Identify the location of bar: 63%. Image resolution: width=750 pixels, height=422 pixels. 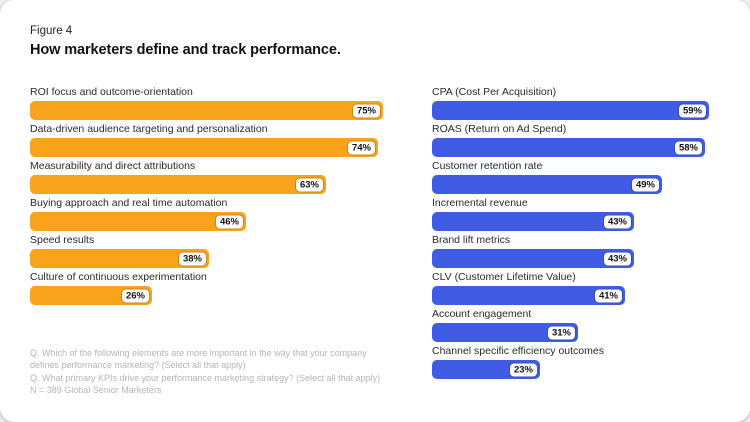
(178, 184).